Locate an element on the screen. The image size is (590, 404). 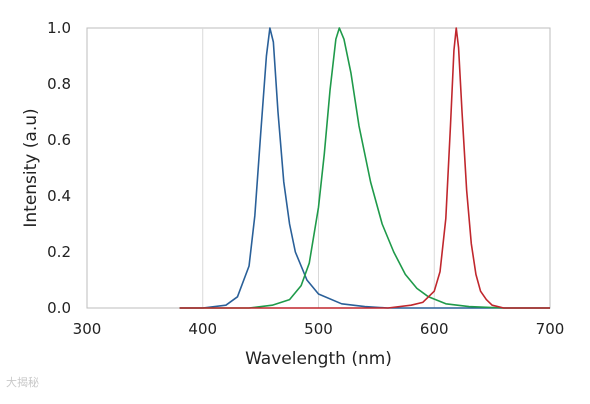
y-tick-label: 0.8 is located at coordinates (59, 84).